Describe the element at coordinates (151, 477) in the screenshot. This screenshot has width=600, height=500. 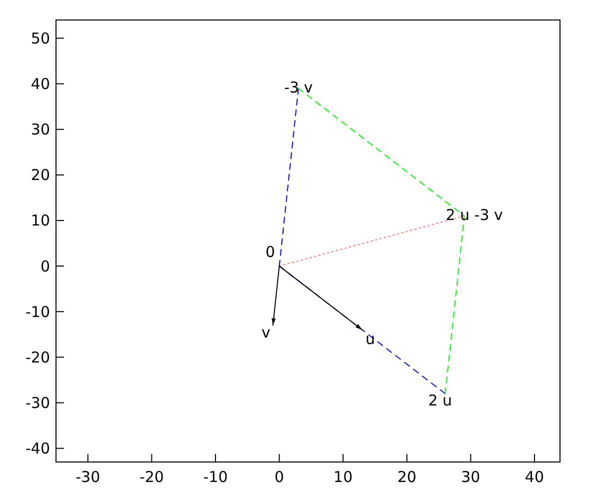
I see `x-tick-label: -20` at that location.